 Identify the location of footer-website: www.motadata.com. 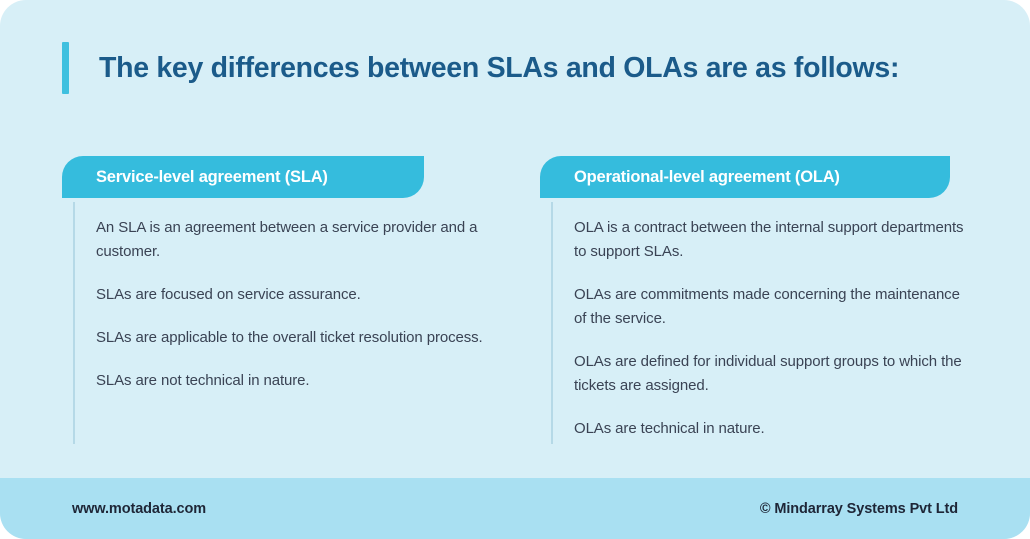
(139, 508).